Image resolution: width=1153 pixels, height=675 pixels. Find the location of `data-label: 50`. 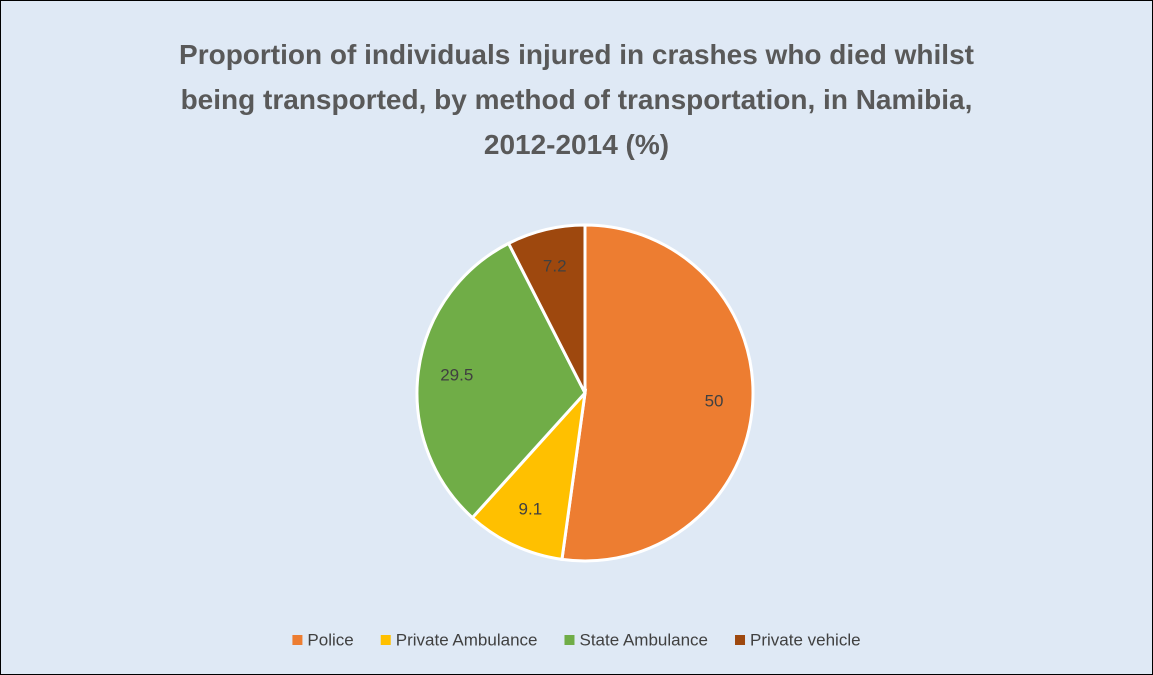

data-label: 50 is located at coordinates (714, 400).